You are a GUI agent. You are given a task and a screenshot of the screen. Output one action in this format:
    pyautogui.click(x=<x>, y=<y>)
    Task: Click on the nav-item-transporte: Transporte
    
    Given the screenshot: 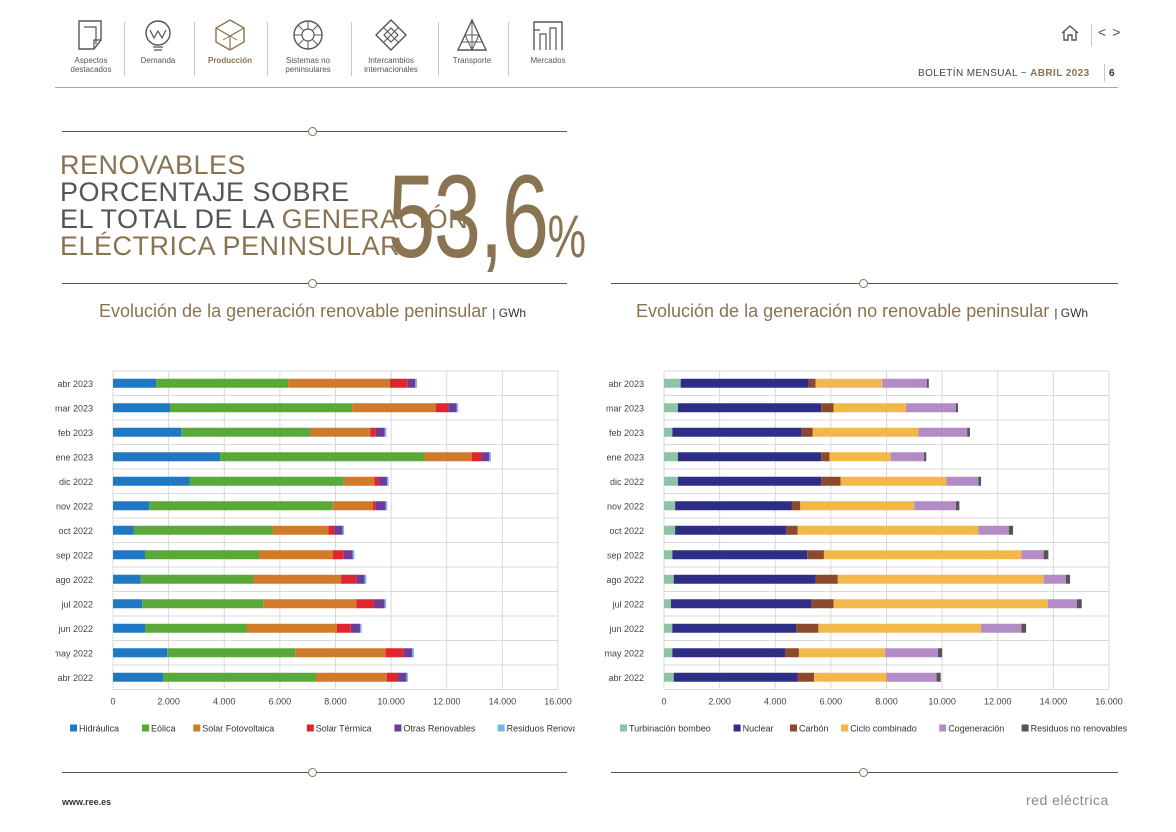 What is the action you would take?
    pyautogui.click(x=472, y=41)
    